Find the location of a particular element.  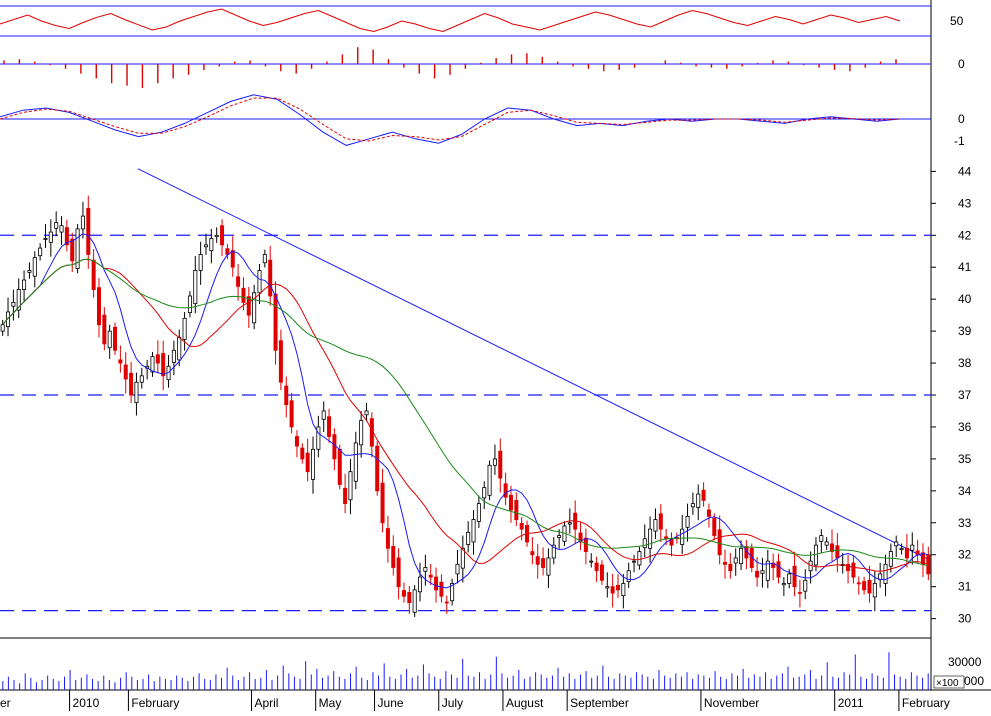

macd-signal-line is located at coordinates (450, 119).